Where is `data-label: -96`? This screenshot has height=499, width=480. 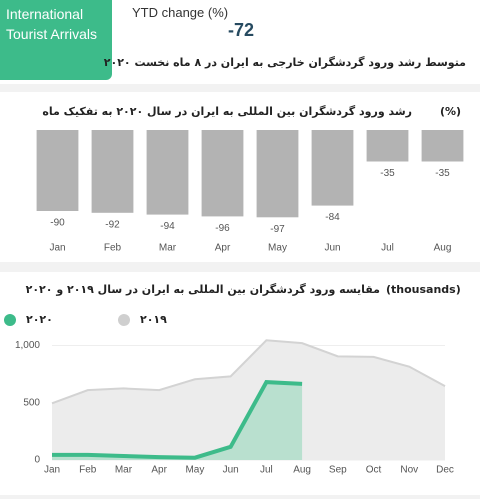 data-label: -96 is located at coordinates (222, 228).